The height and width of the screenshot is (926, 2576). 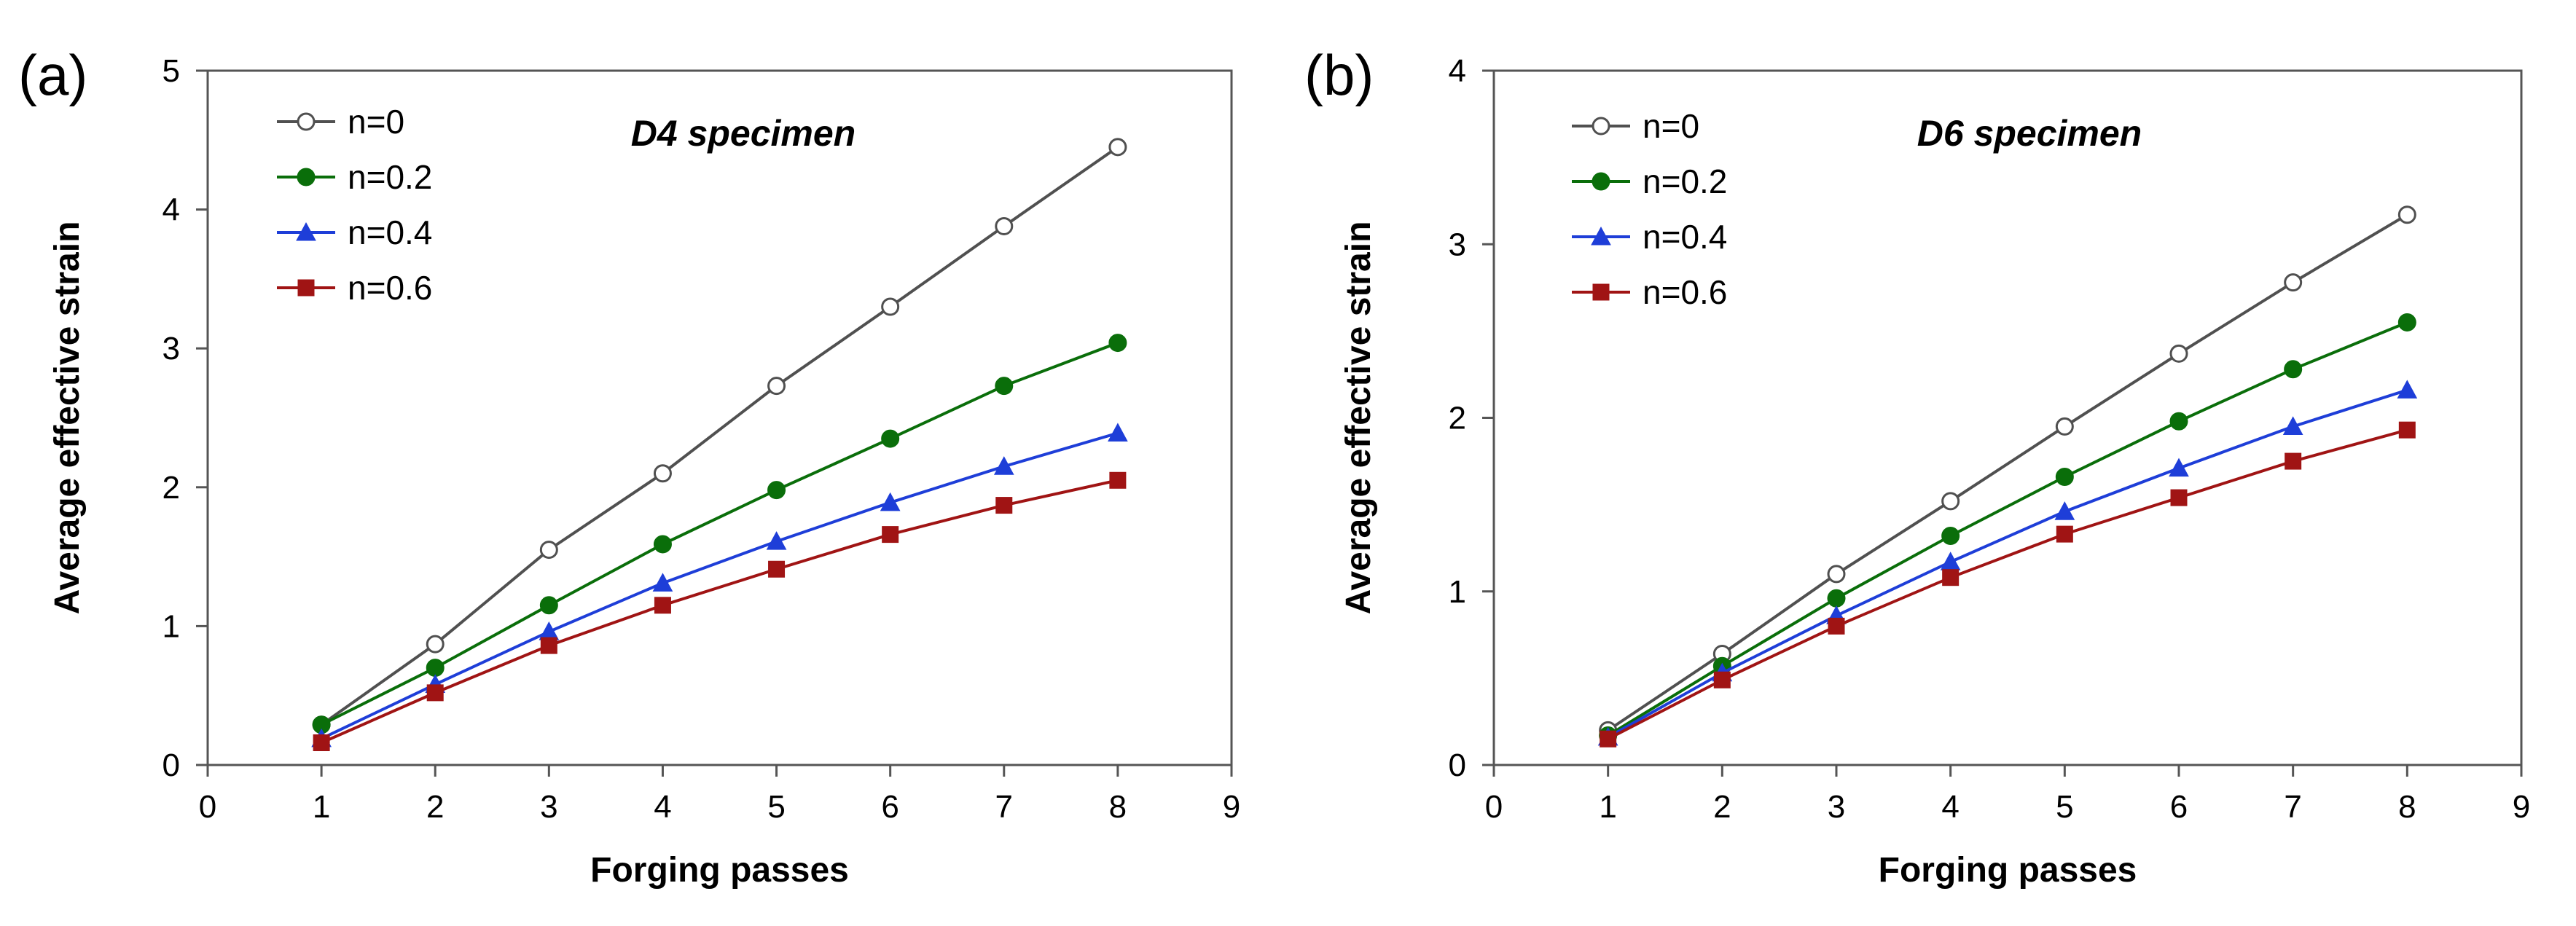 I want to click on specimen-annotation: D4 specimen, so click(x=743, y=133).